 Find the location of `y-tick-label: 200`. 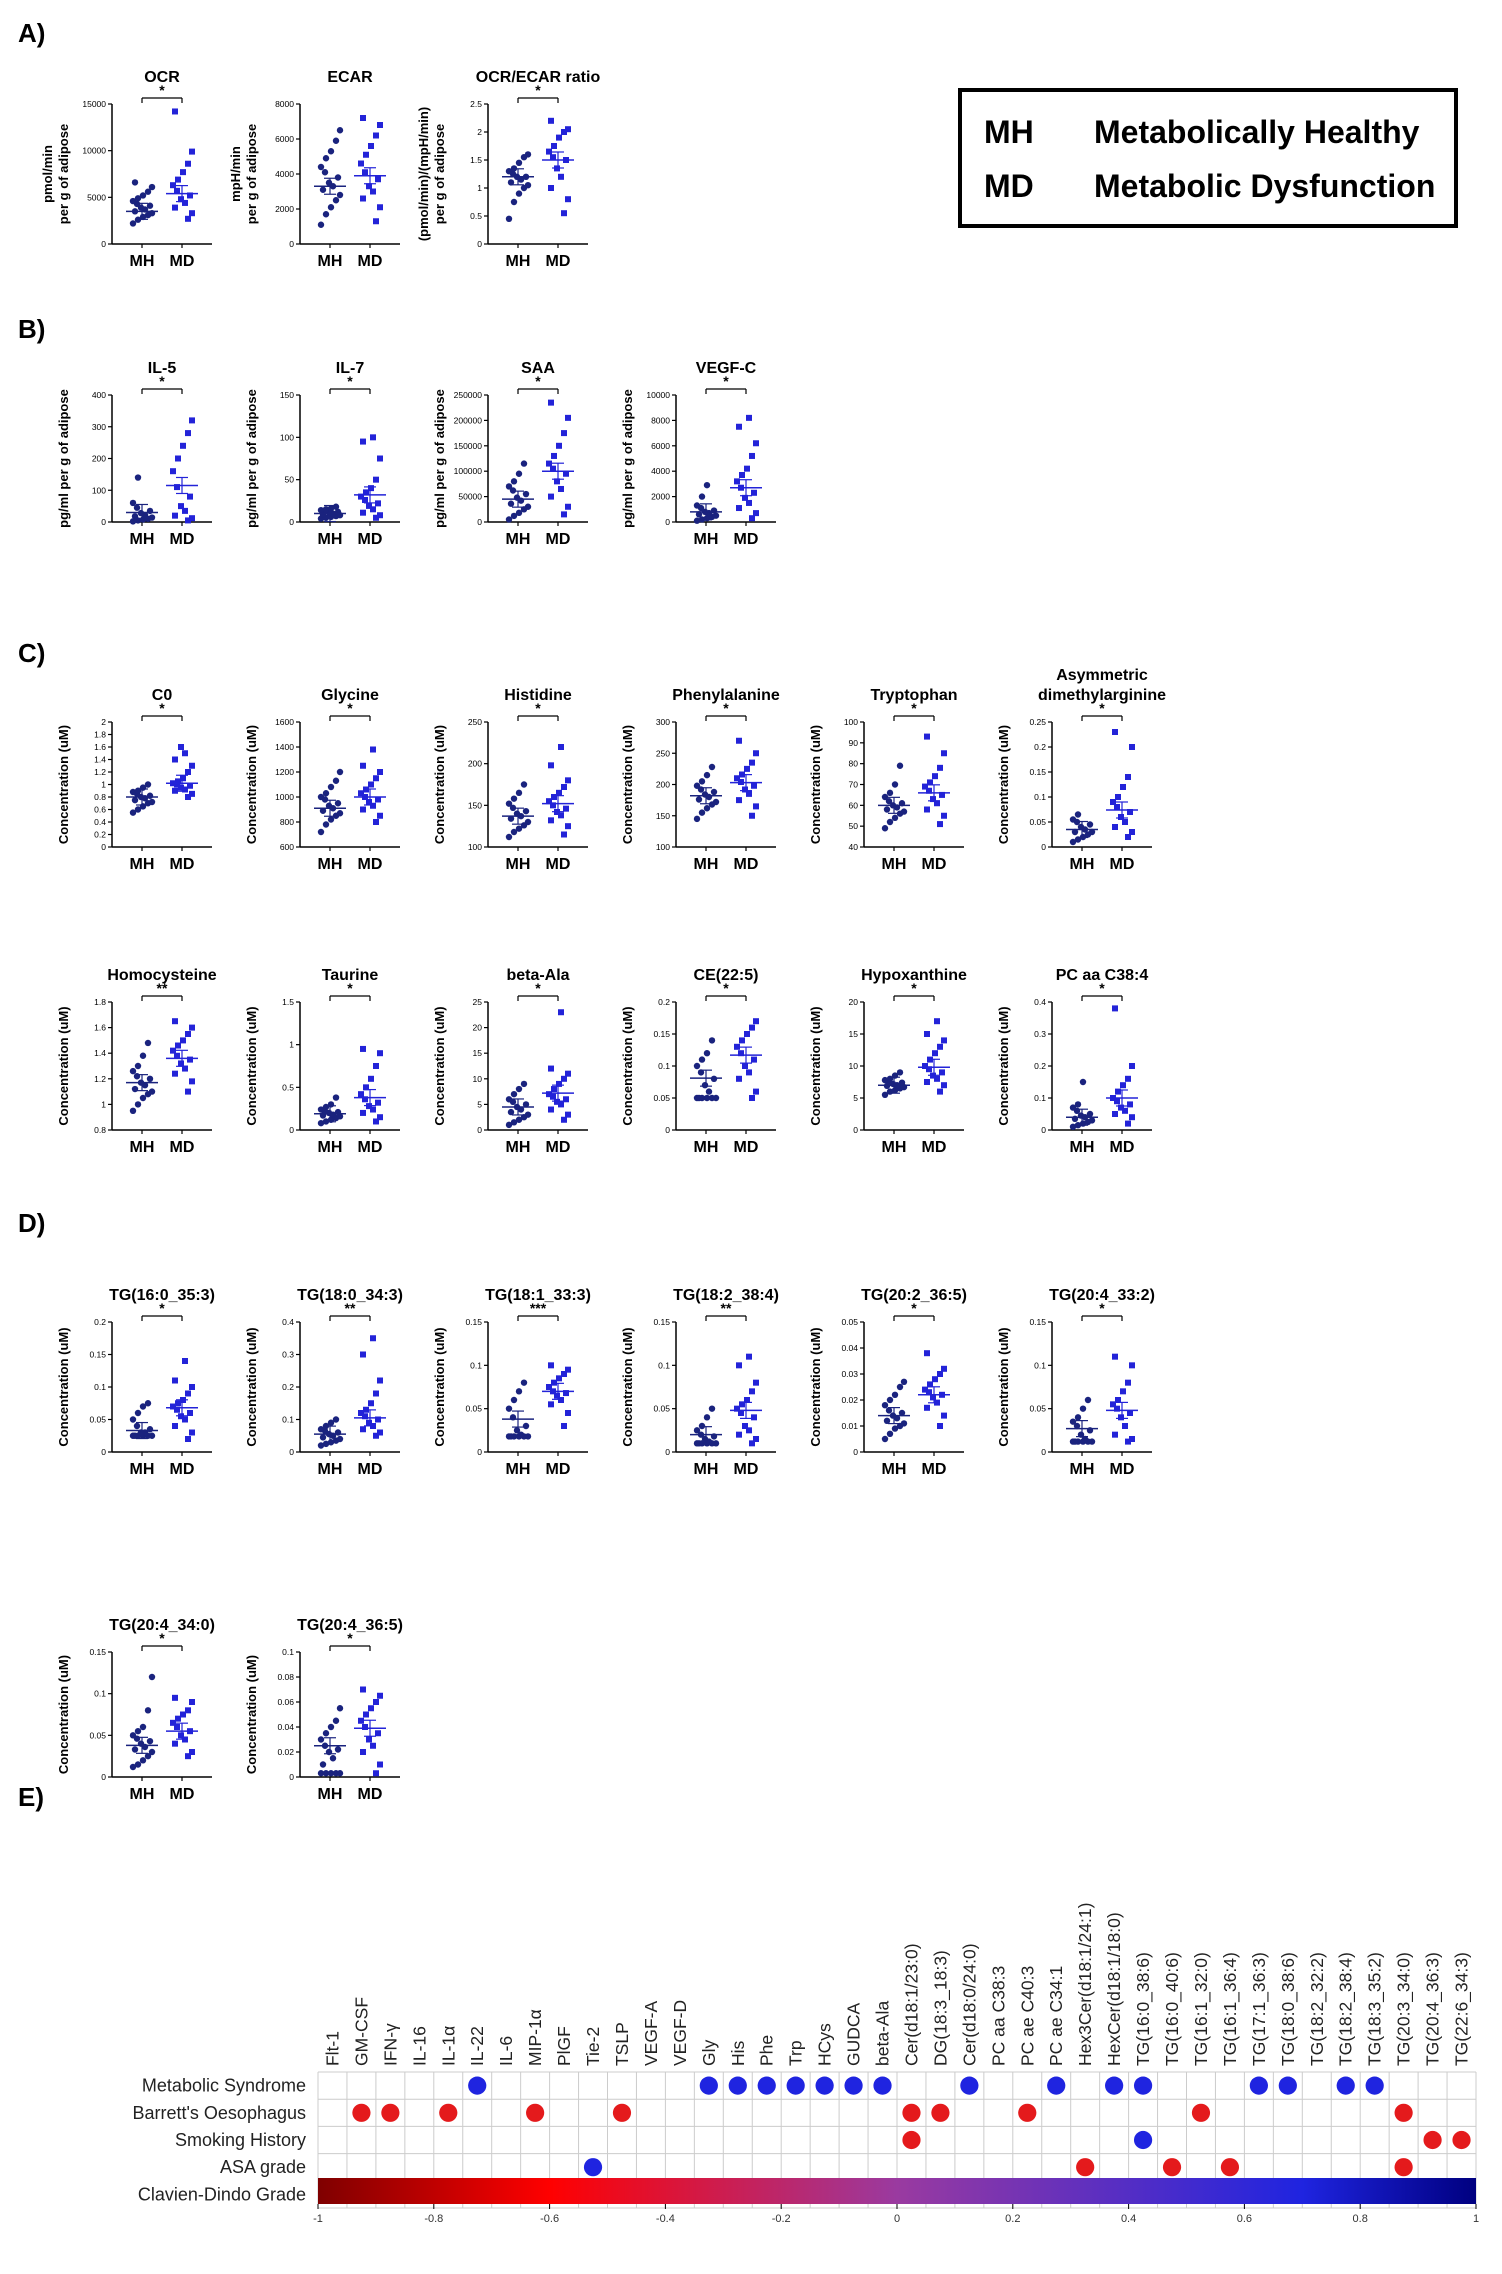

y-tick-label: 200 is located at coordinates (663, 785).